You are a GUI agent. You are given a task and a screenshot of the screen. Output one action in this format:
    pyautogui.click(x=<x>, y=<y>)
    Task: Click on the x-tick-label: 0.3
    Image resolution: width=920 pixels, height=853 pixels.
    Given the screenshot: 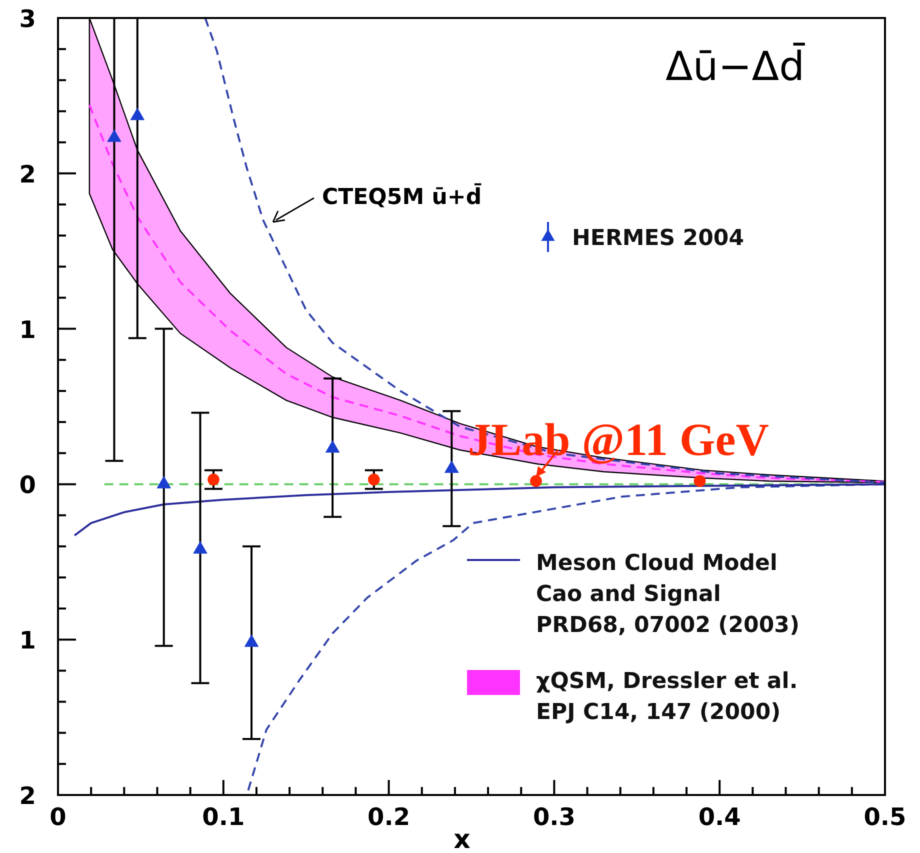 What is the action you would take?
    pyautogui.click(x=554, y=817)
    